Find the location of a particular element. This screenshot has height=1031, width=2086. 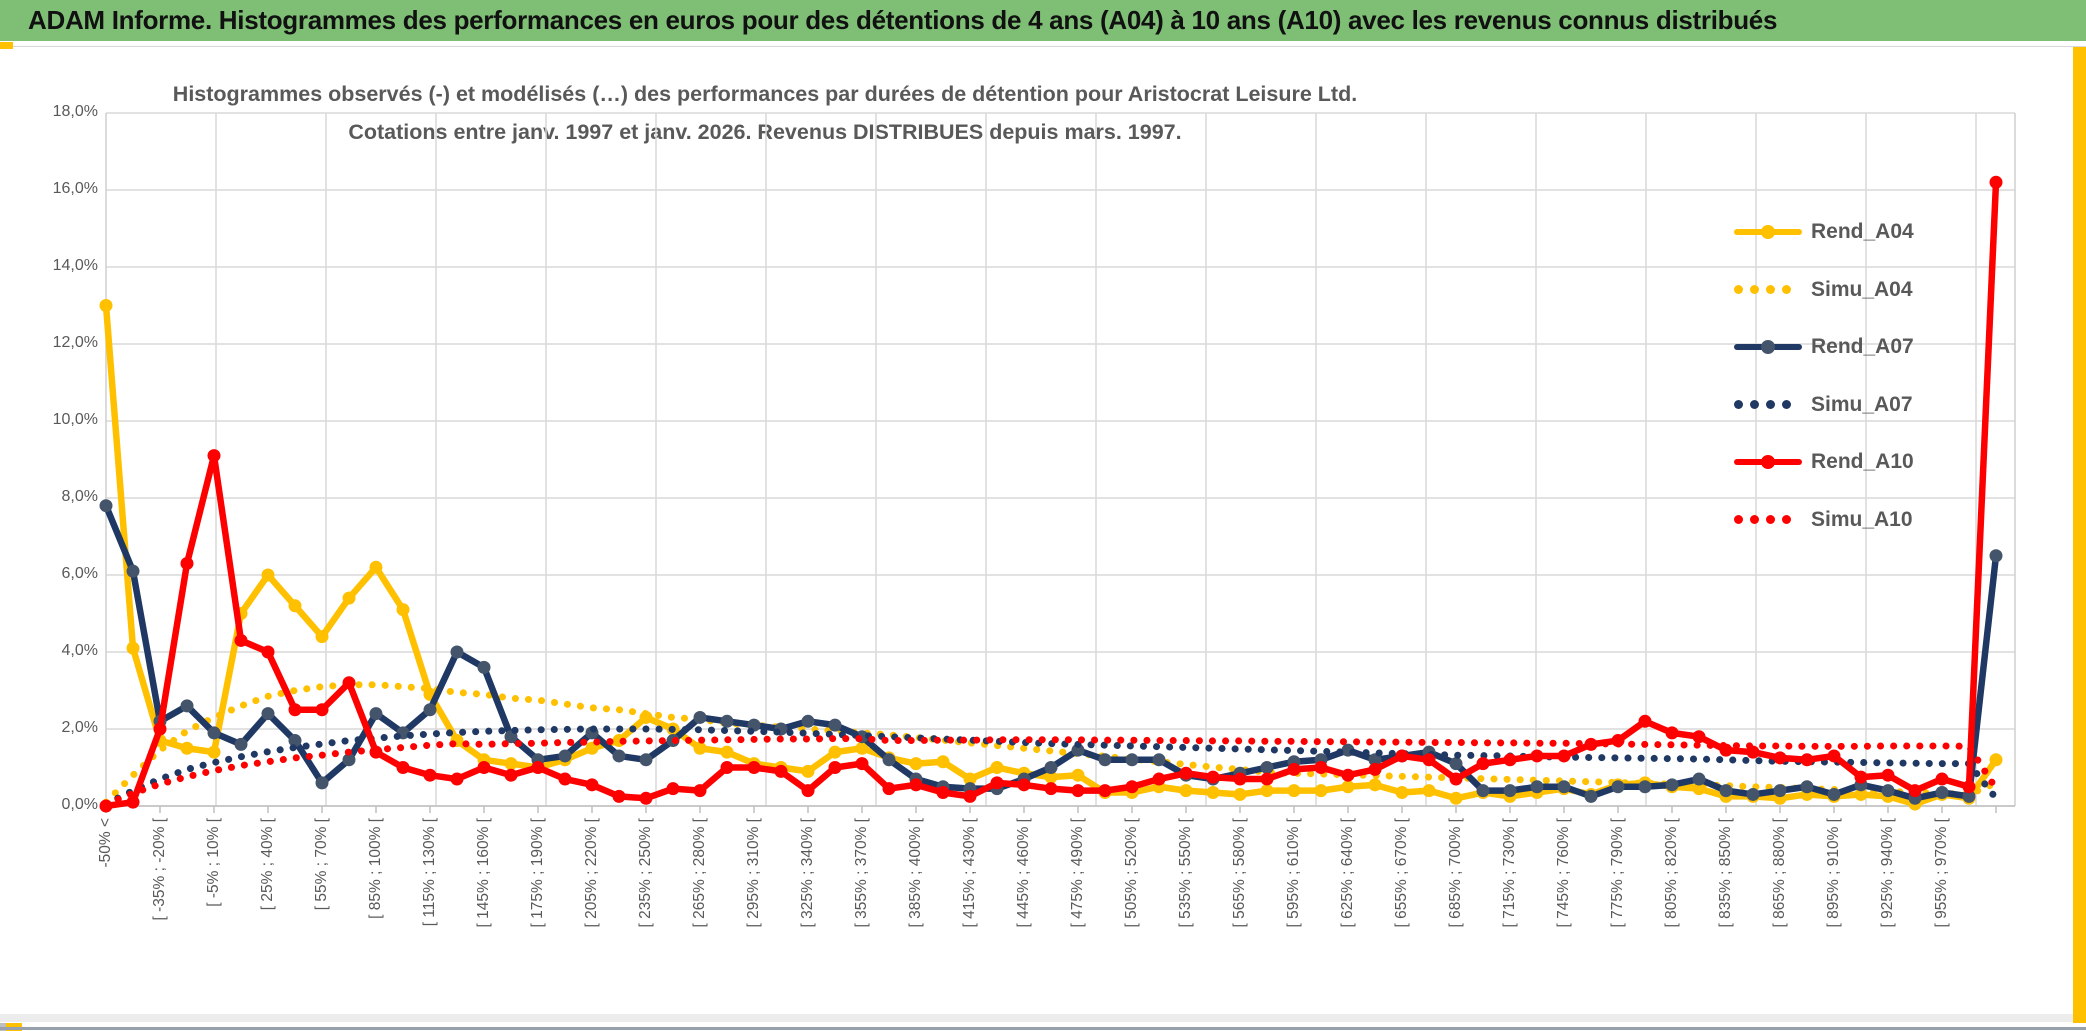

legend-item-rend_a10: Rend_A10 is located at coordinates (1824, 462).